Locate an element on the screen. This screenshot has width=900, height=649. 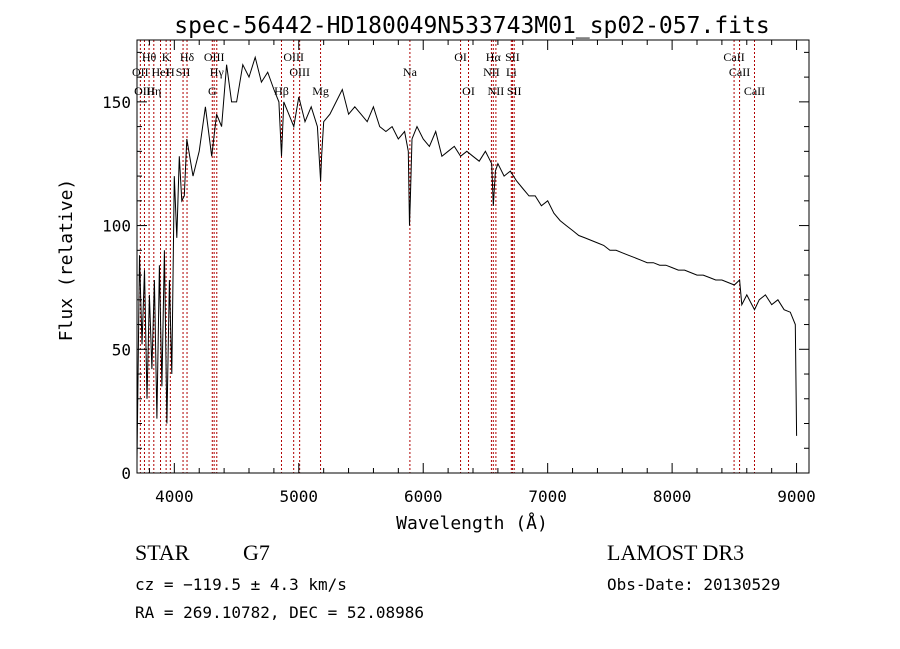
line-mark-label: Hθ is located at coordinates (149, 57).